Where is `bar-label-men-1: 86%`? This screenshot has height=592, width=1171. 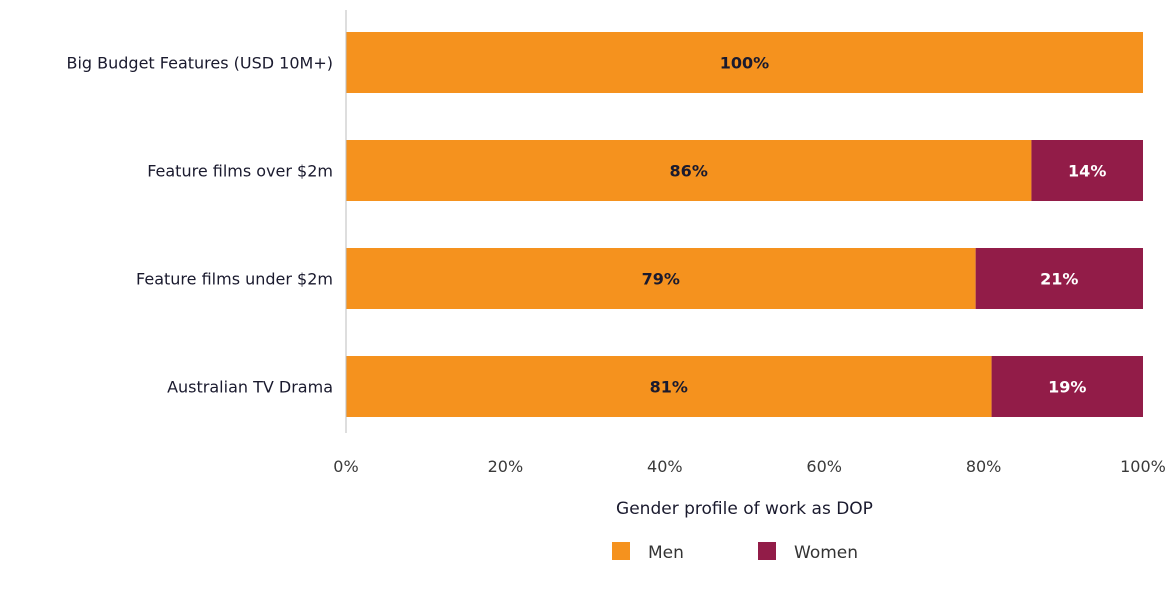
bar-label-men-1: 86% is located at coordinates (689, 171).